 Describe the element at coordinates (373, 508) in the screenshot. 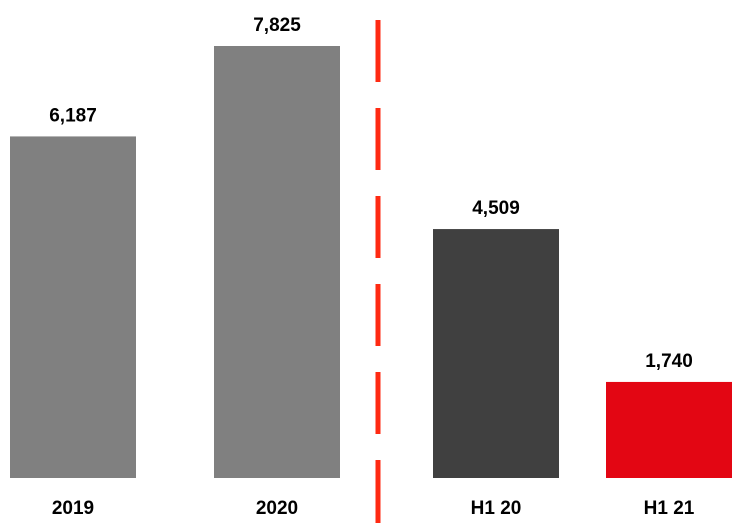

I see `category-labels: 2019 2020 H1 20 H1 21` at that location.